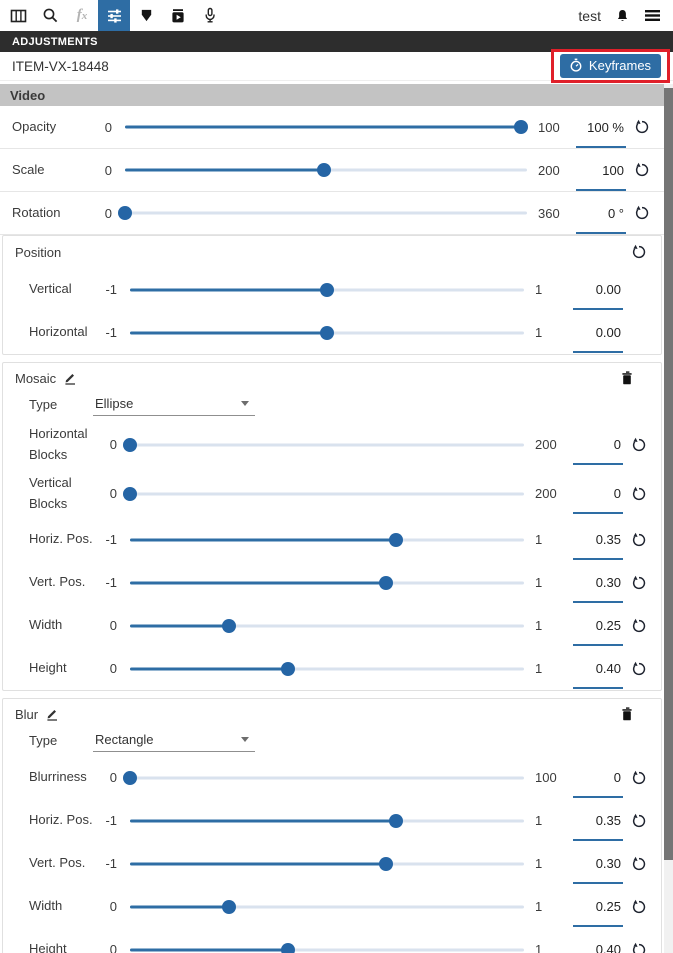 The height and width of the screenshot is (953, 673). What do you see at coordinates (622, 16) in the screenshot?
I see `notifications-bell-icon` at bounding box center [622, 16].